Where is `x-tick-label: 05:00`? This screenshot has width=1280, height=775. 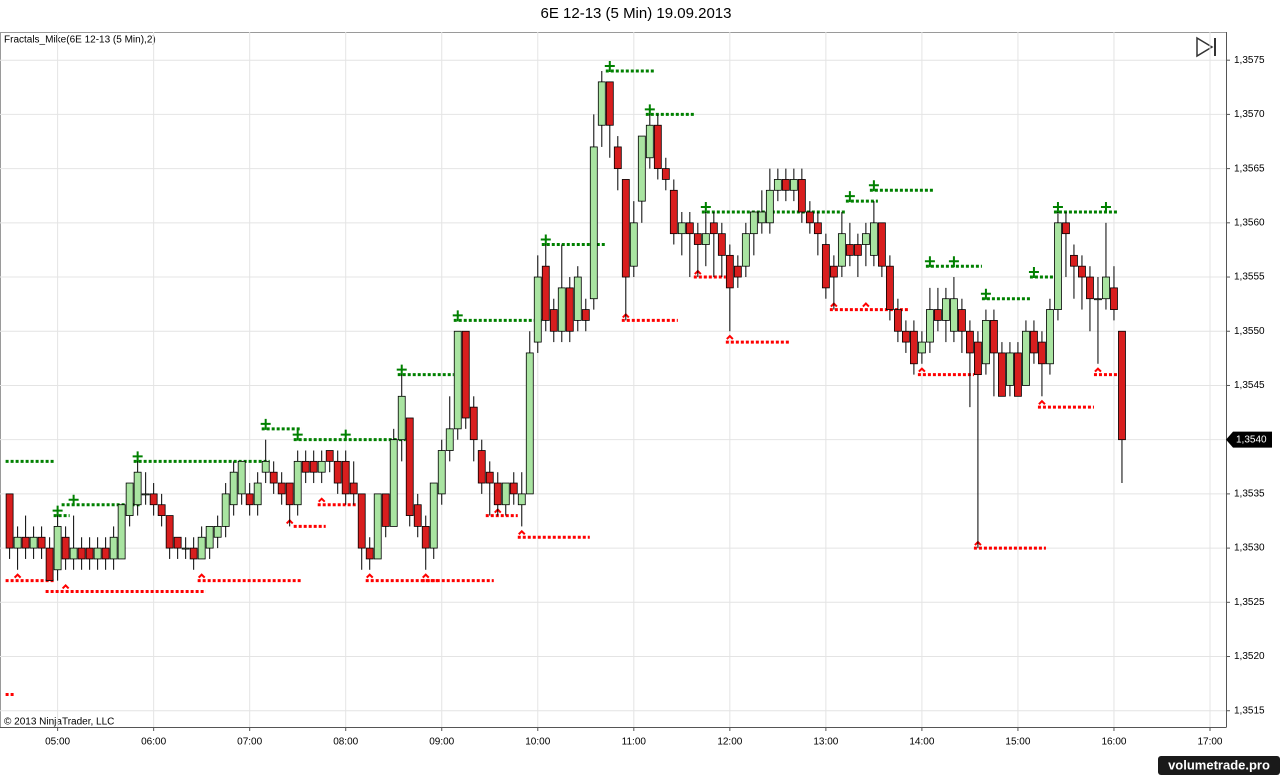
x-tick-label: 05:00 is located at coordinates (57, 742).